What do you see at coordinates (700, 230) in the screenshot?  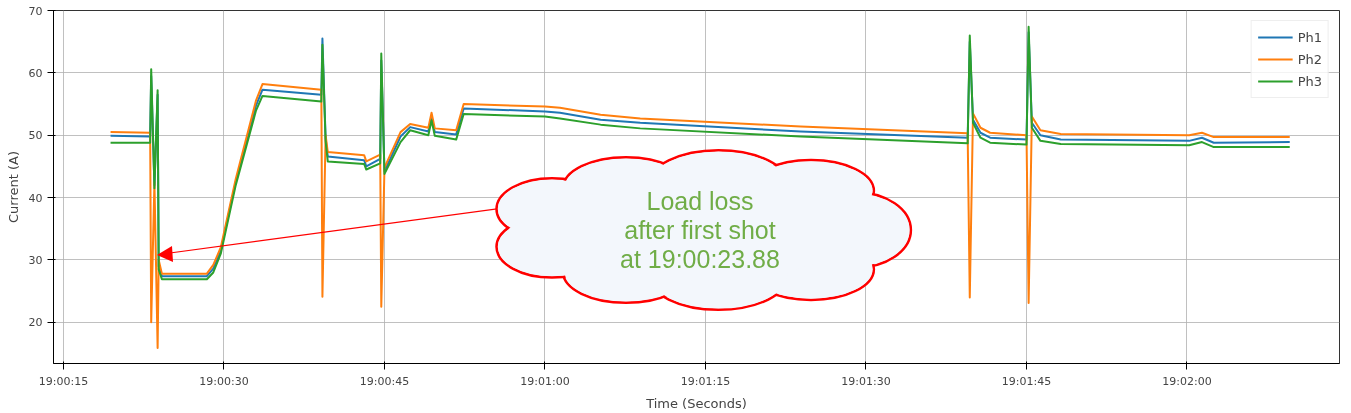 I see `annotation: Load loss after first shot at 19:00:23.88` at bounding box center [700, 230].